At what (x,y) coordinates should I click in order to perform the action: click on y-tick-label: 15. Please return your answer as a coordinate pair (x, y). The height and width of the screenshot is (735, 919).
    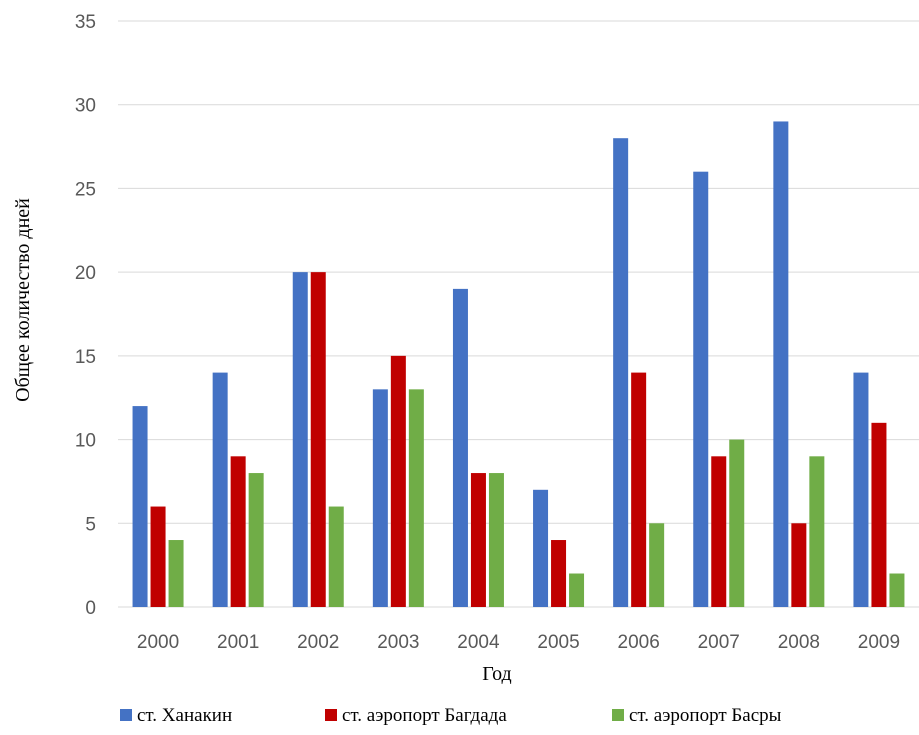
    Looking at the image, I should click on (85, 357).